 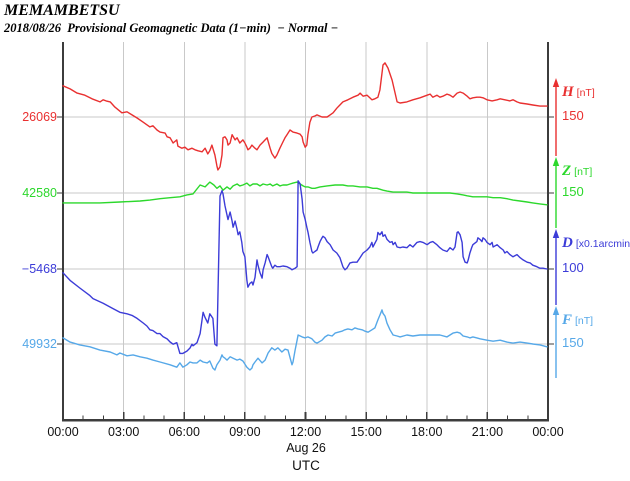 What do you see at coordinates (123, 432) in the screenshot?
I see `x-tick-label-1: 03:00` at bounding box center [123, 432].